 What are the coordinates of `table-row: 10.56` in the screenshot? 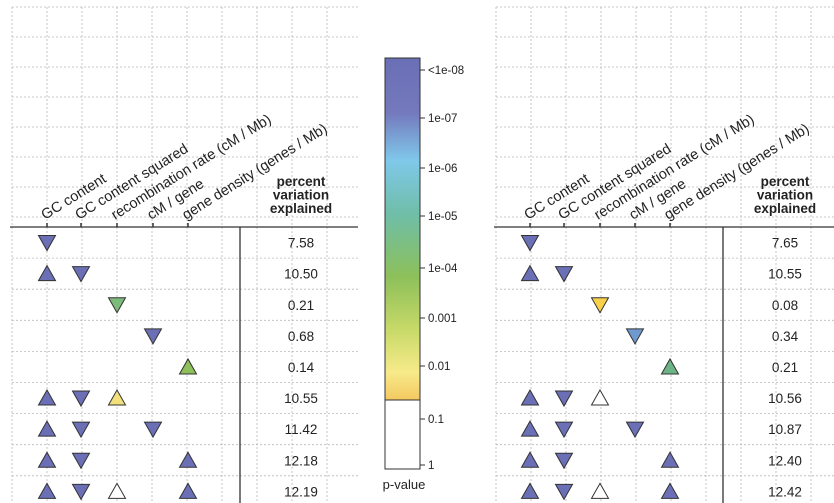 It's located at (661, 398).